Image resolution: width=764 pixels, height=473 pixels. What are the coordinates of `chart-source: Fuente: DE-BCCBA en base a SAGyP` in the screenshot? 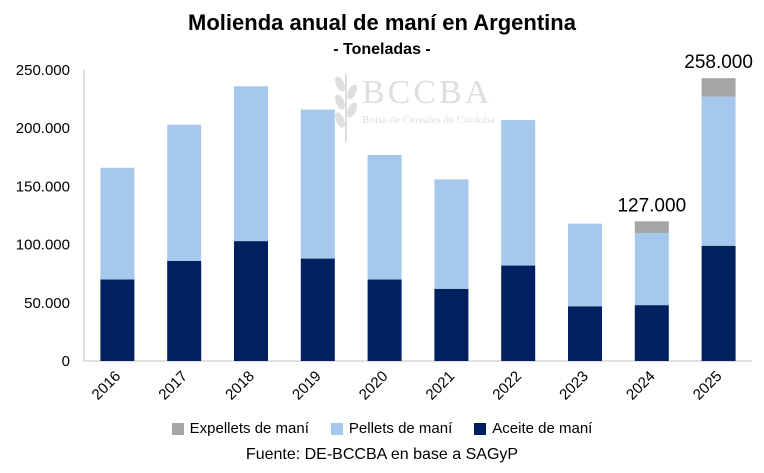 It's located at (382, 454).